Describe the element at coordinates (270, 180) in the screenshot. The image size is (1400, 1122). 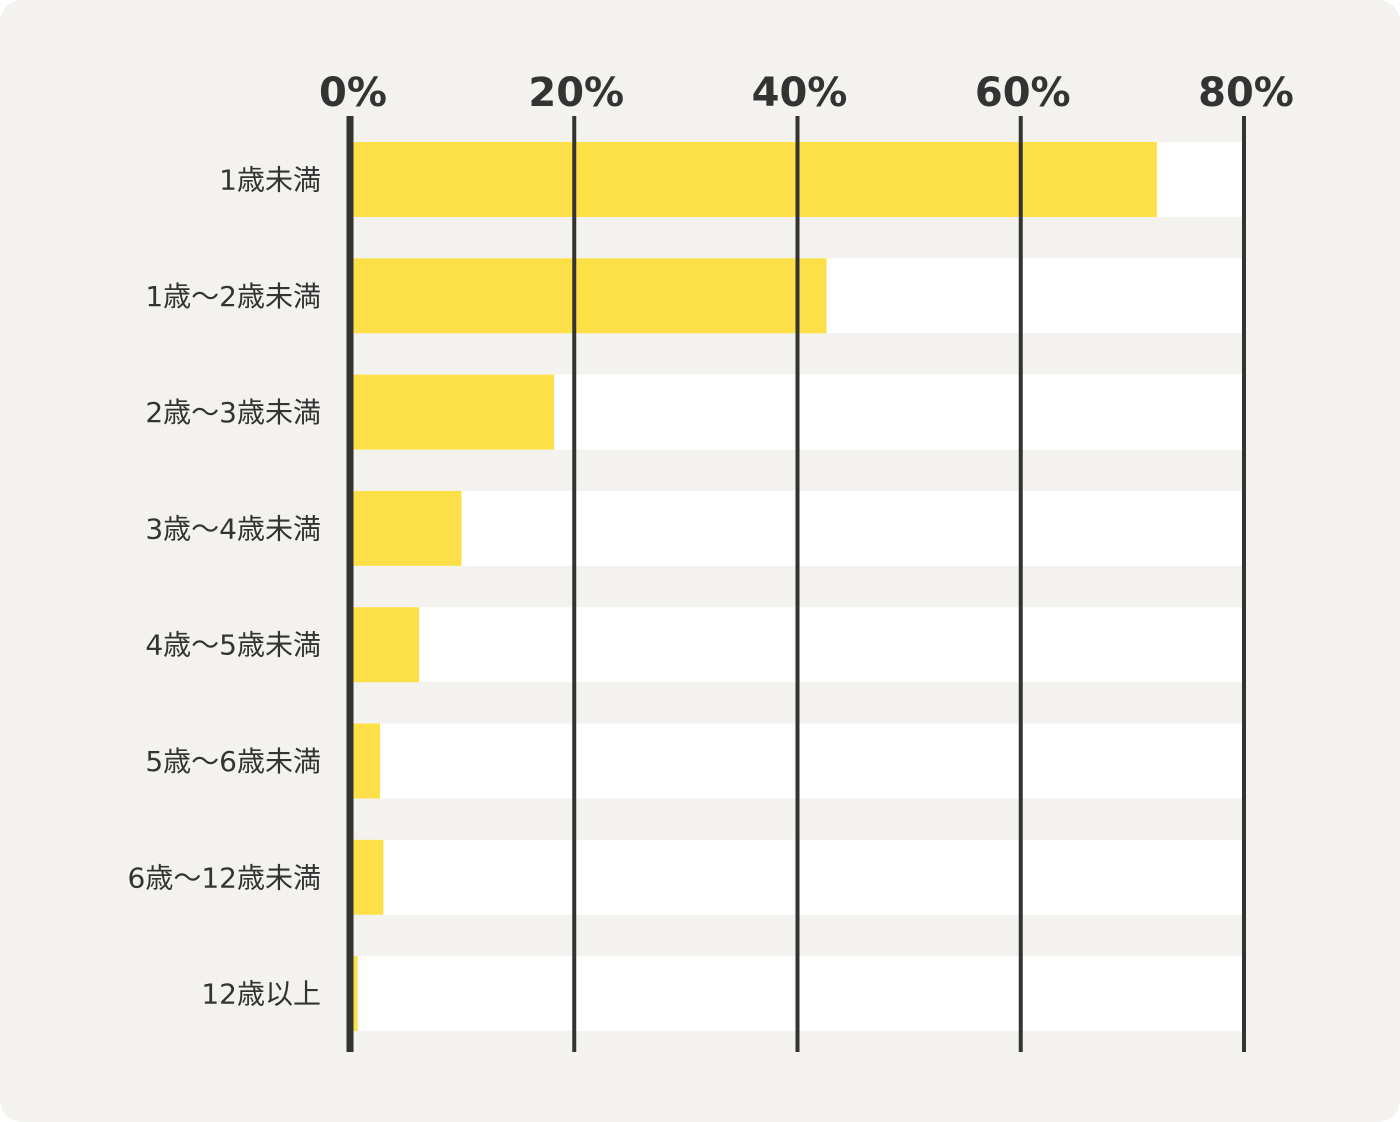
I see `category-label: 1歳未満` at that location.